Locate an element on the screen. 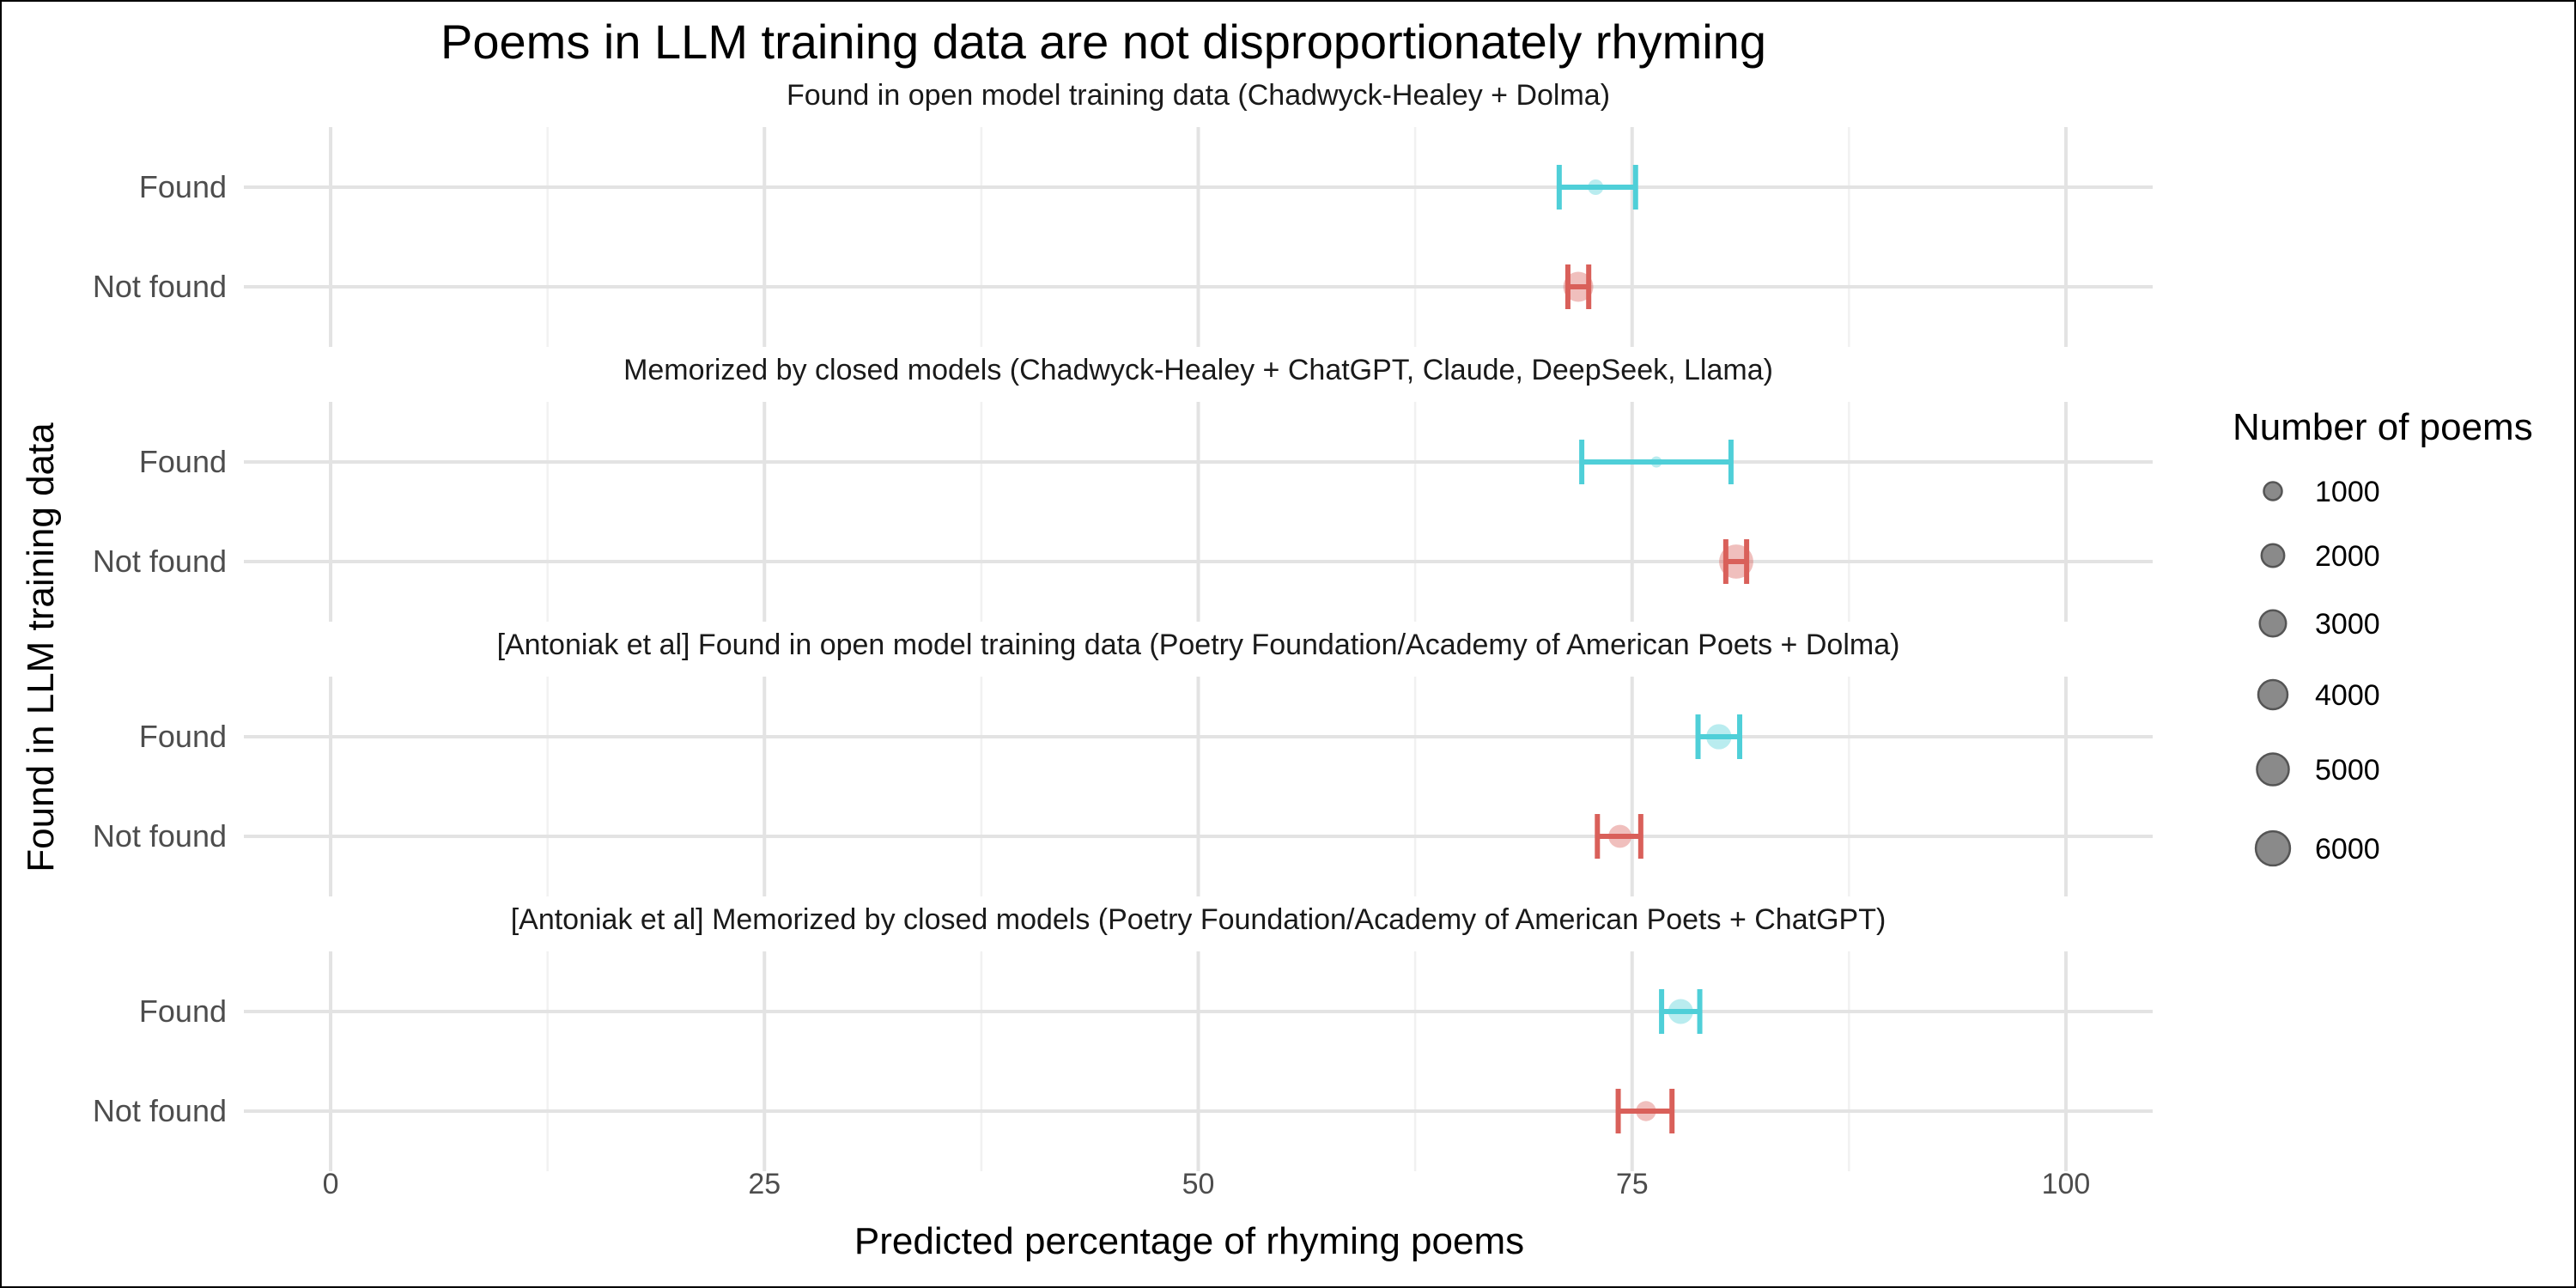 The width and height of the screenshot is (2576, 1288). legend-label: 3000 is located at coordinates (2347, 625).